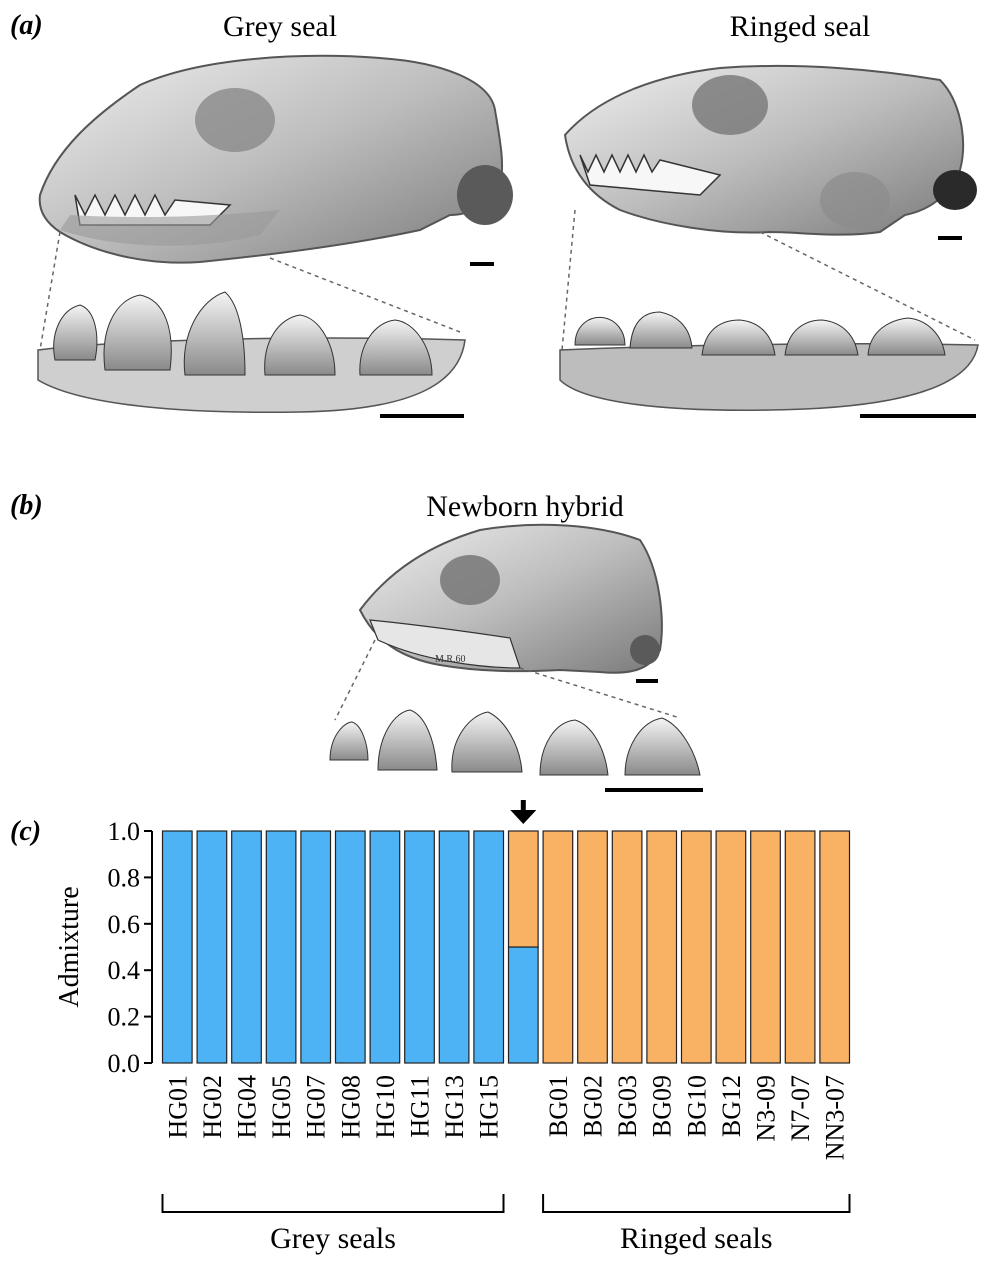 This screenshot has height=1263, width=1000. I want to click on x-tick-label: N3-09, so click(766, 1108).